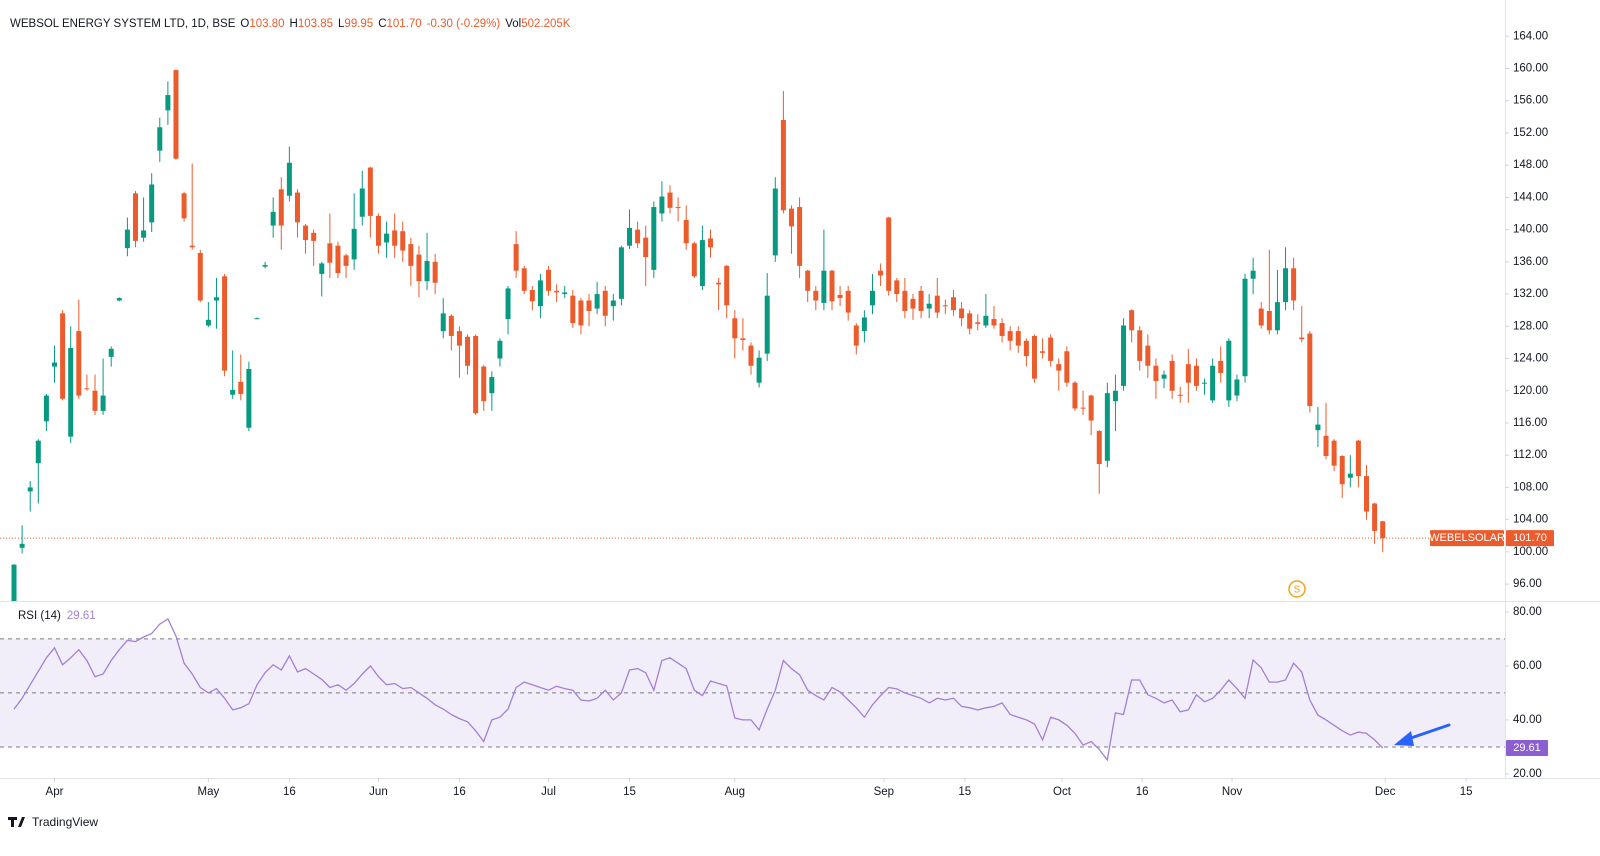  Describe the element at coordinates (244, 24) in the screenshot. I see `ohlc-key: O` at that location.